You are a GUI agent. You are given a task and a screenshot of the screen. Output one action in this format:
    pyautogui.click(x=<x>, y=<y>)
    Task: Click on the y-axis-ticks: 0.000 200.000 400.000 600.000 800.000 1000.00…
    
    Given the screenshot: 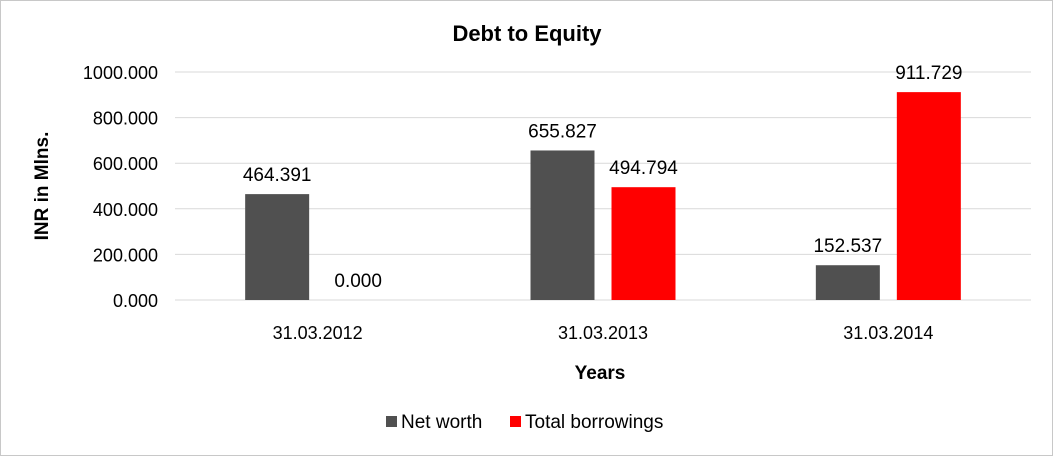 What is the action you would take?
    pyautogui.click(x=120, y=187)
    